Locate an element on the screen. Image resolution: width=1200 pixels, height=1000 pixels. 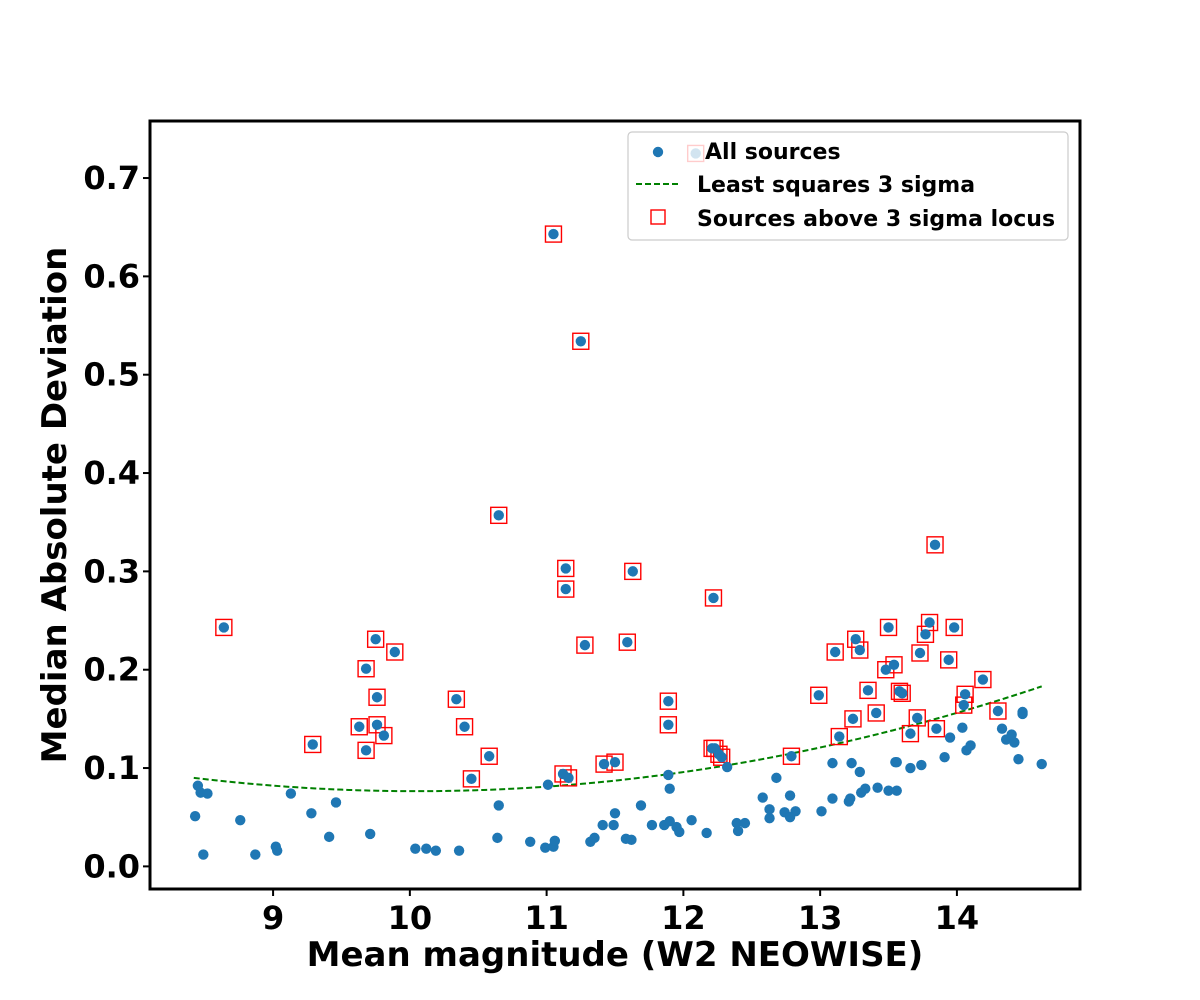
legend-marker-above-locus is located at coordinates (658, 217).